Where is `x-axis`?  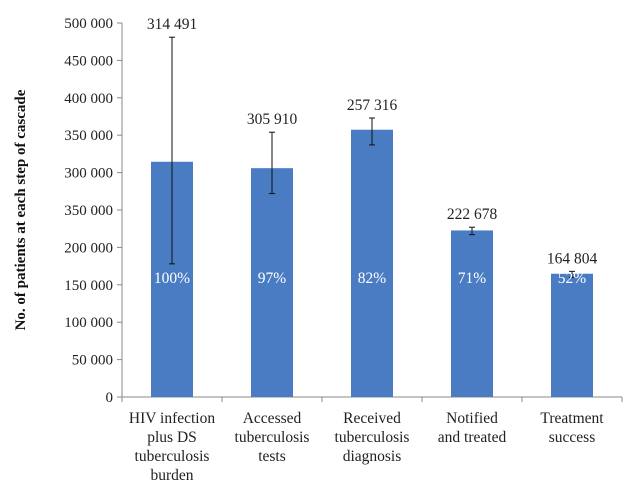
x-axis is located at coordinates (372, 399).